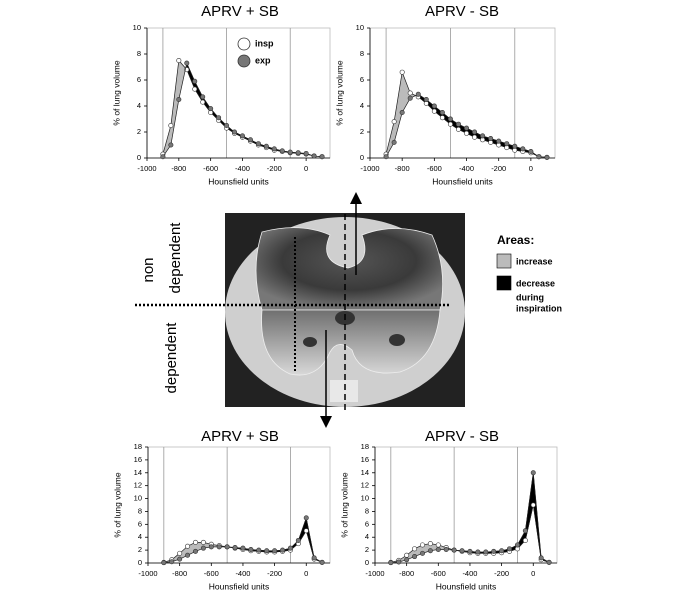 The image size is (685, 605). Describe the element at coordinates (179, 573) in the screenshot. I see `x-tick-label: -800` at that location.